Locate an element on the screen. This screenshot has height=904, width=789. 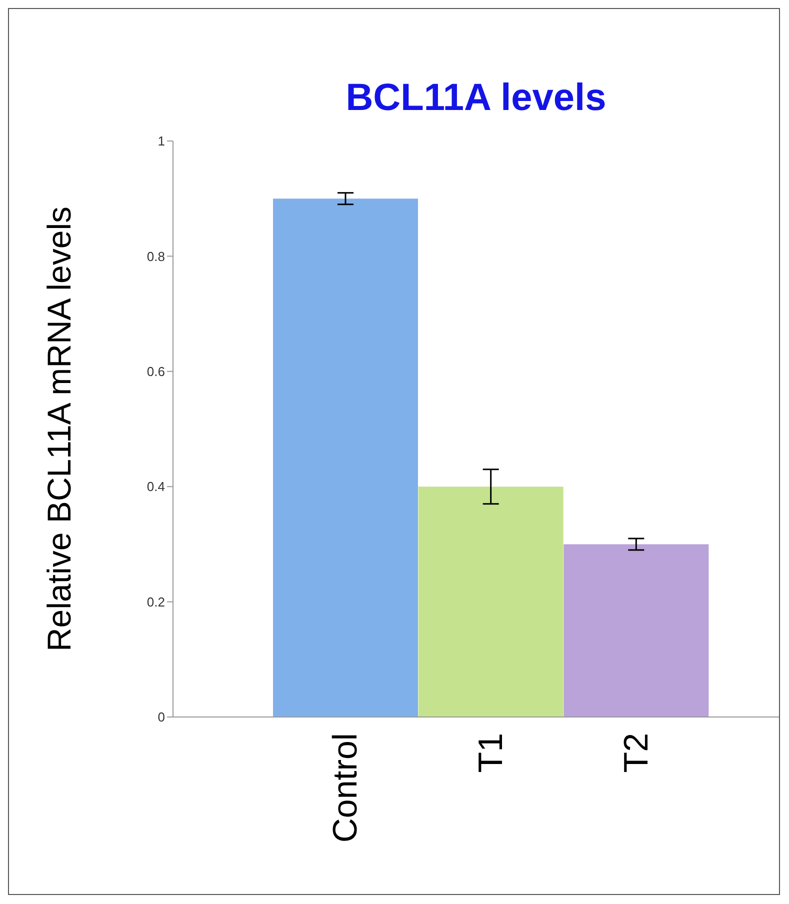
y-tick-label: 0 is located at coordinates (161, 717).